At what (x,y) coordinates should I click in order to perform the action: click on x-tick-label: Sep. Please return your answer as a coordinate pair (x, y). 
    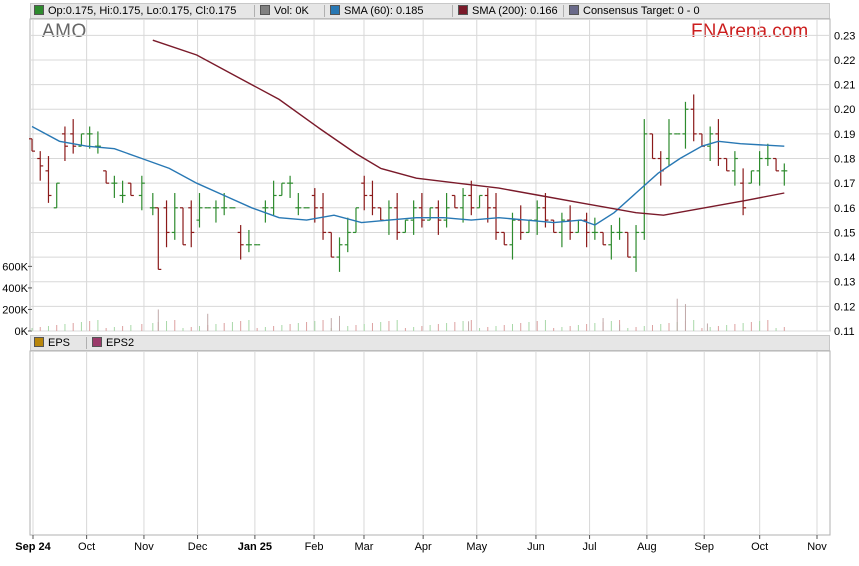
    Looking at the image, I should click on (704, 547).